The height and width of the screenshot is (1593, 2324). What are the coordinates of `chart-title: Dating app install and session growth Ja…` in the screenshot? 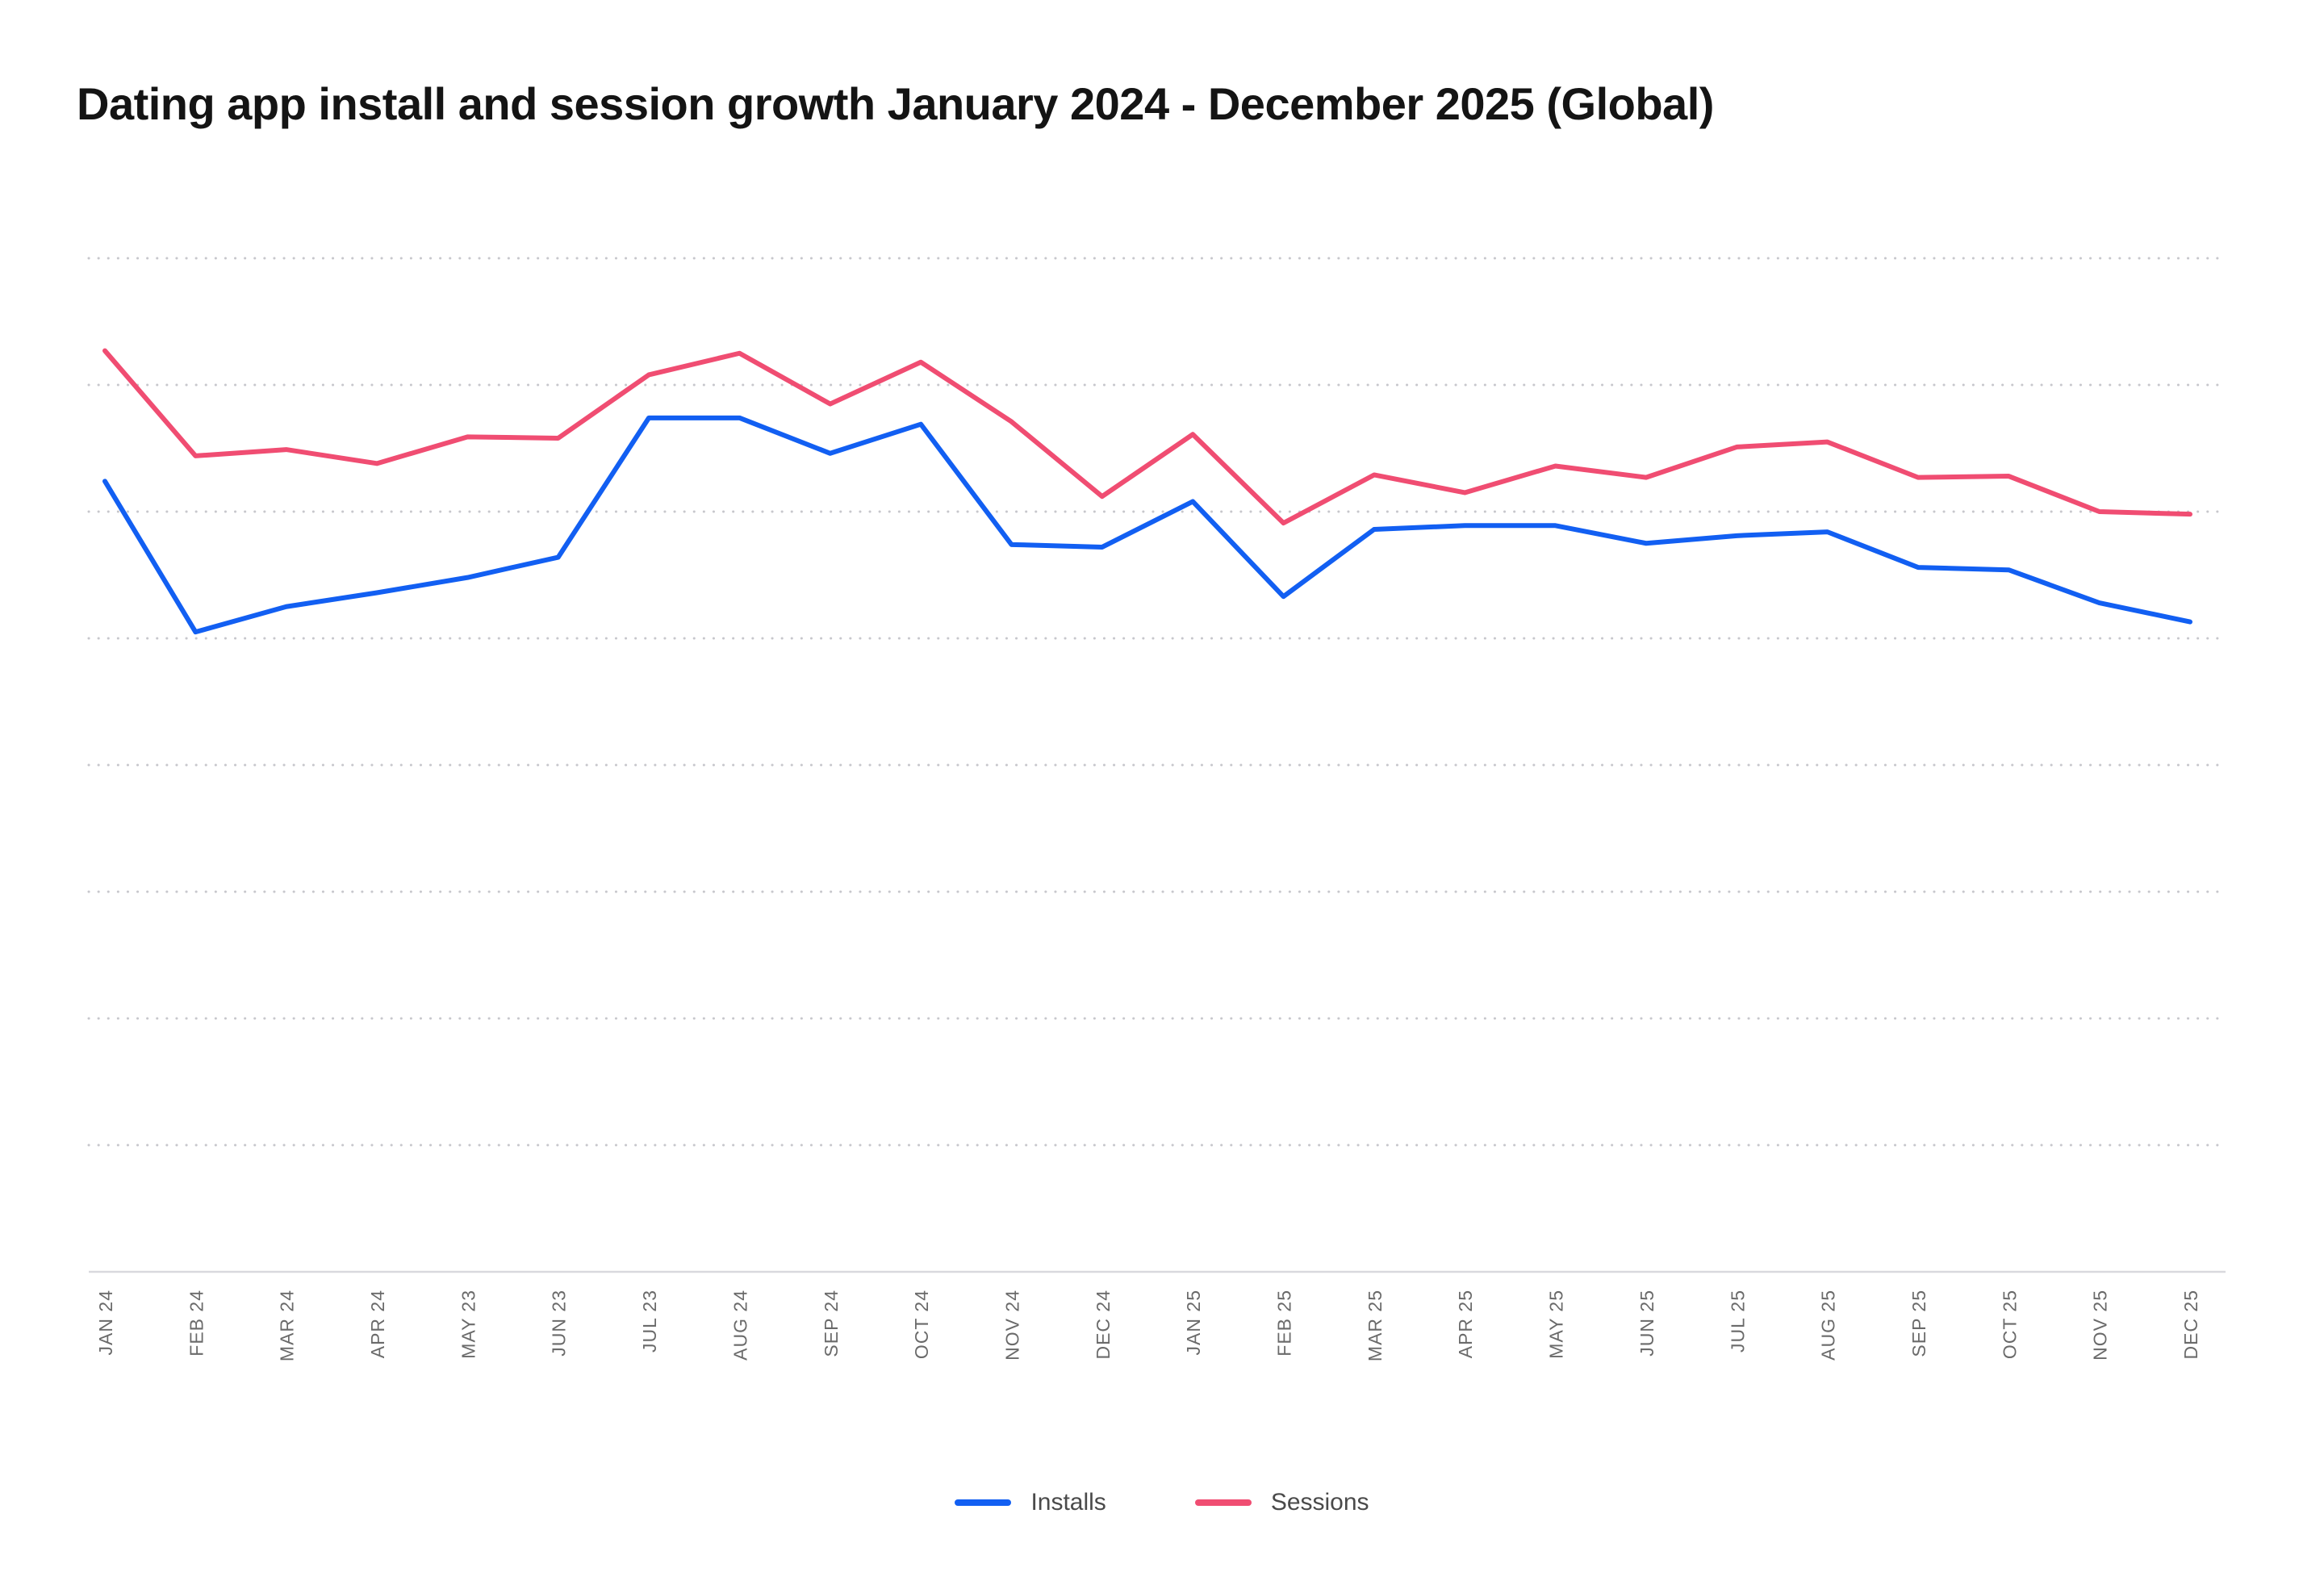 It's located at (896, 103).